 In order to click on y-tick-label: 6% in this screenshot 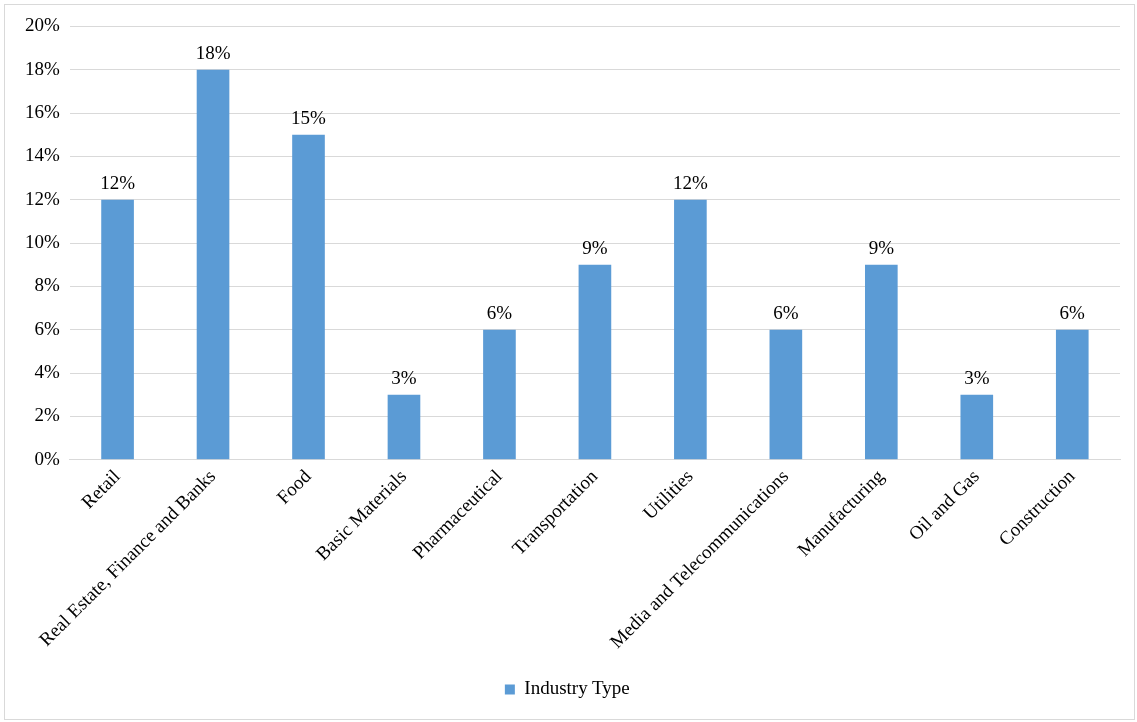, I will do `click(47, 328)`.